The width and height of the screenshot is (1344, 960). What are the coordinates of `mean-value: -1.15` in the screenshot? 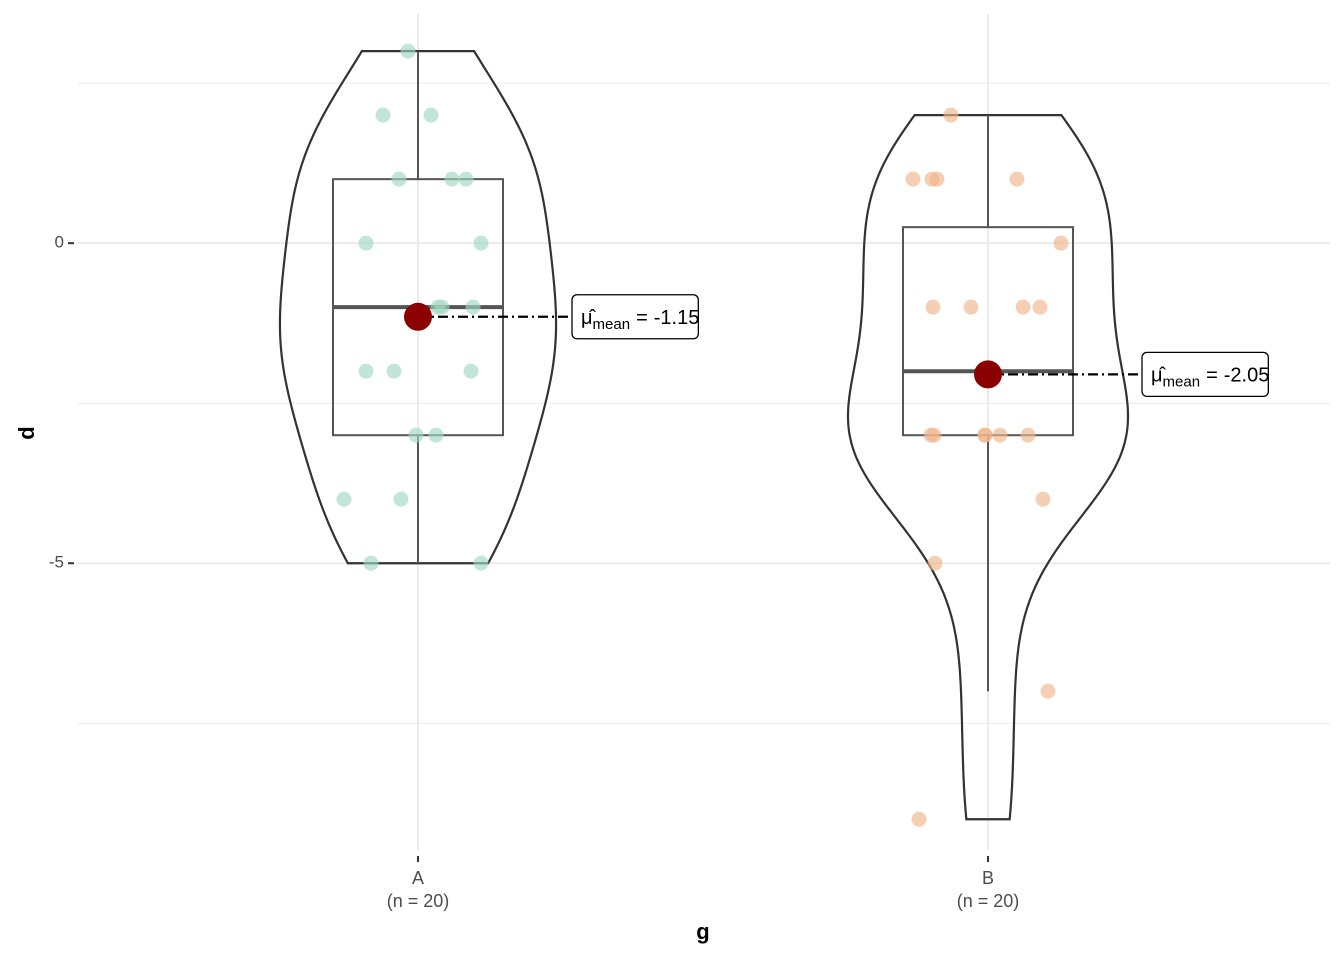 It's located at (677, 318).